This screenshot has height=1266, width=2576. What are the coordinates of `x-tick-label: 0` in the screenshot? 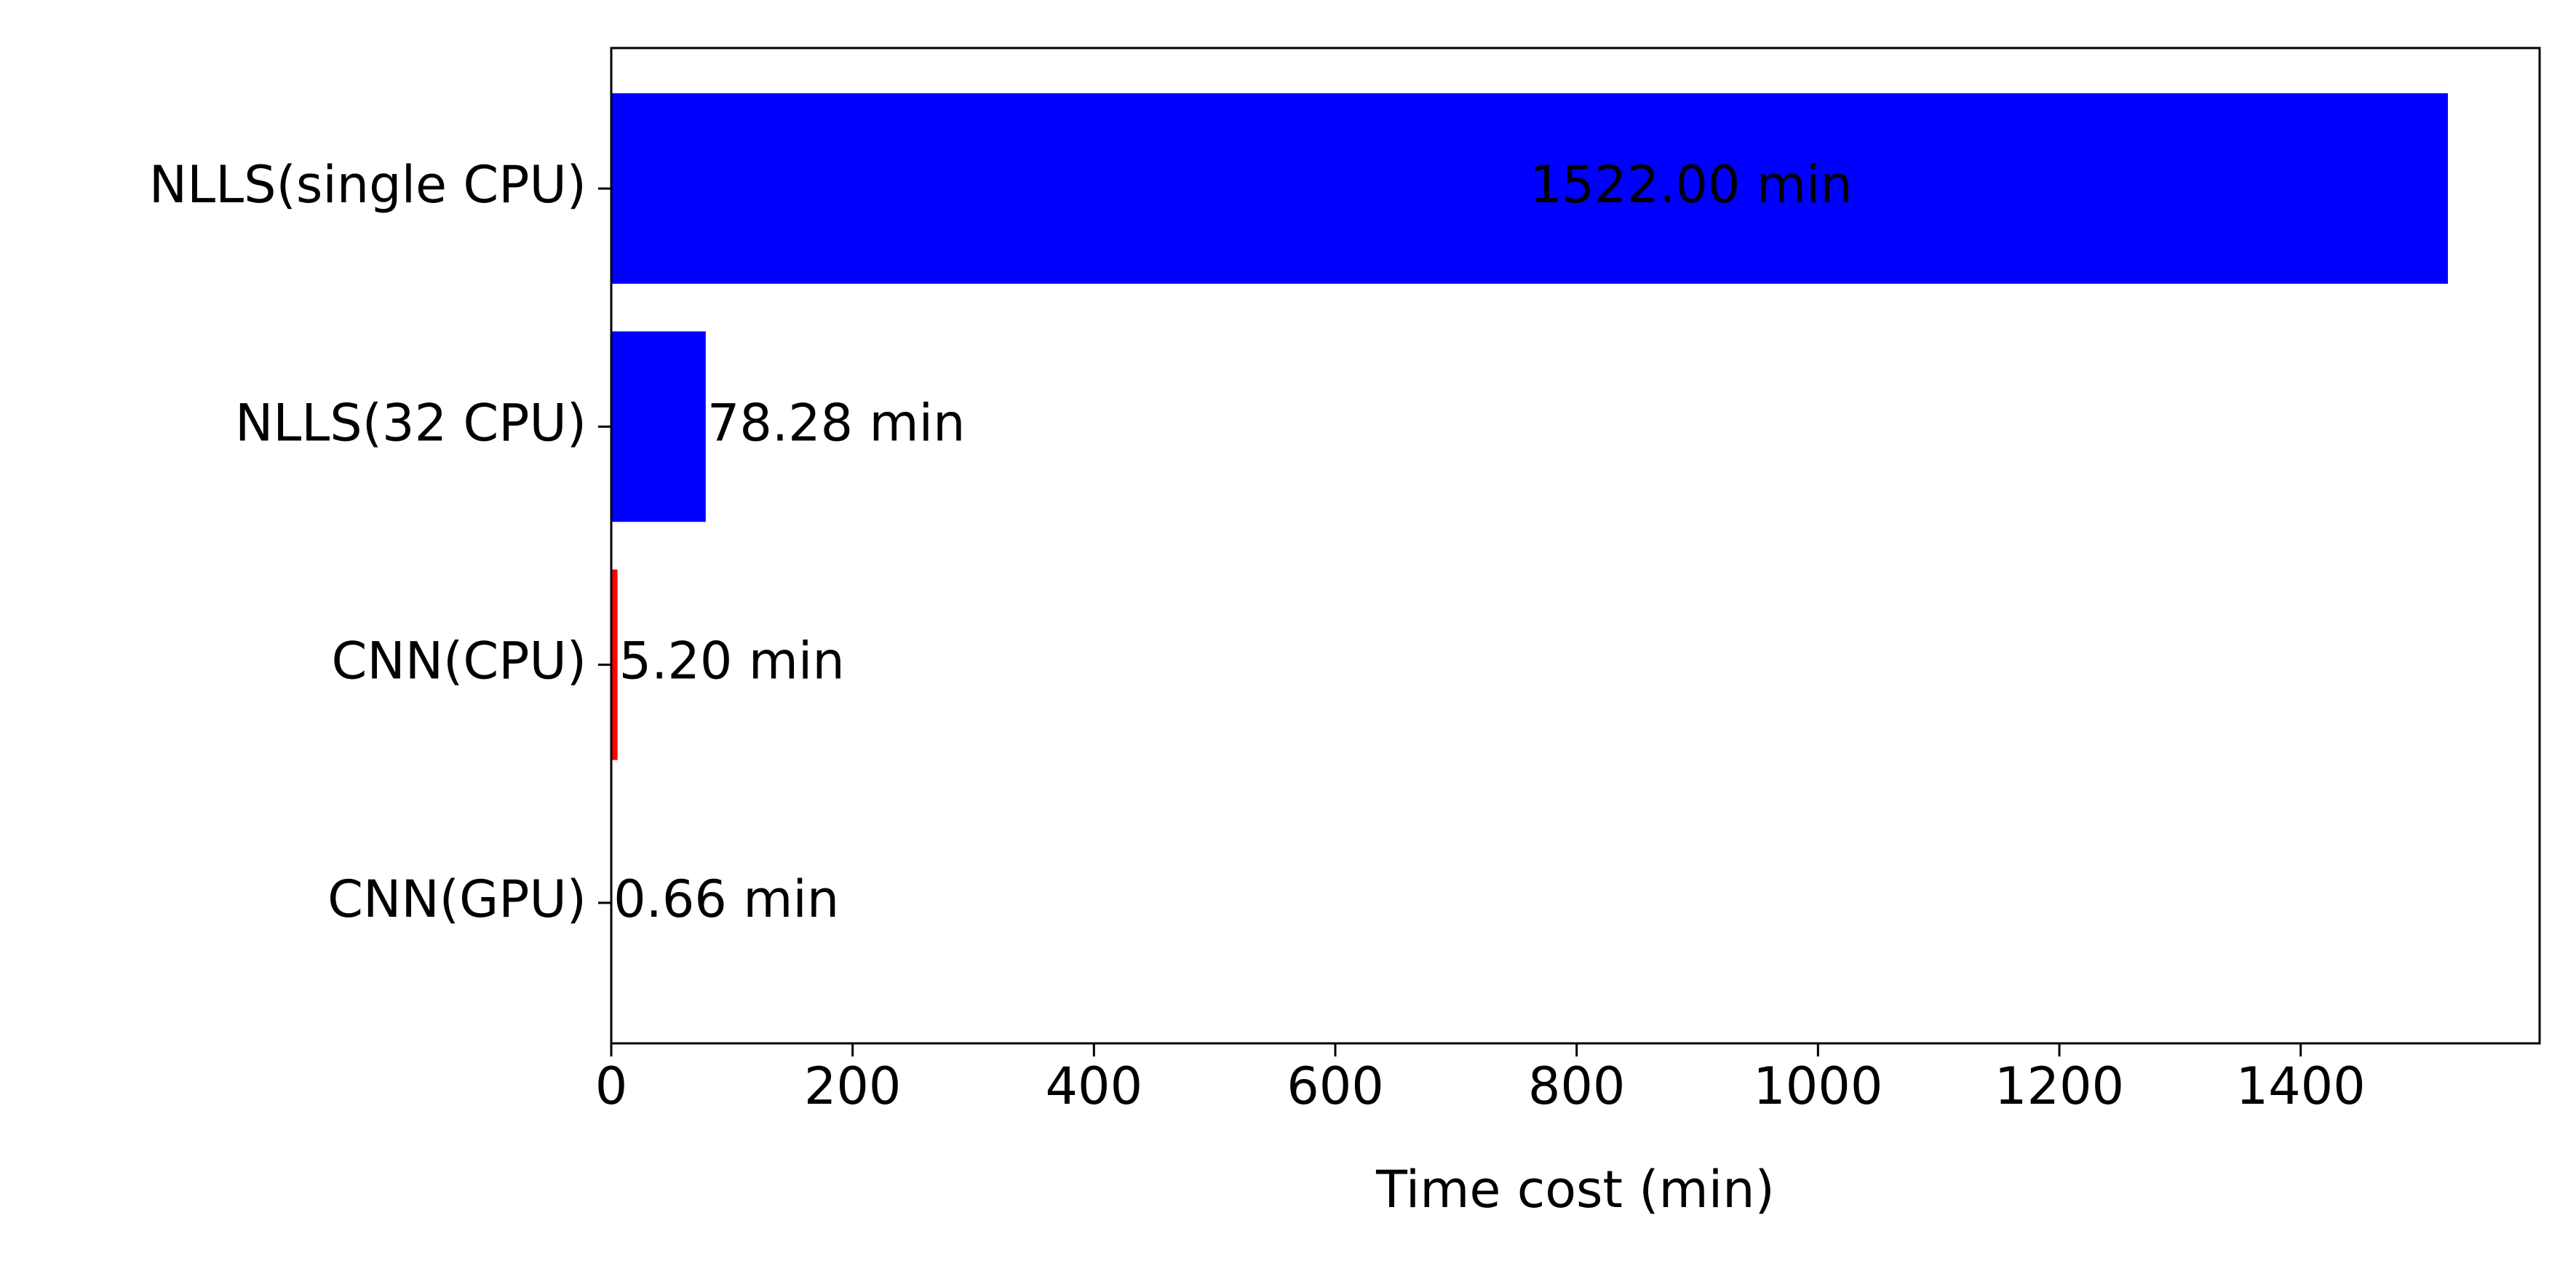 It's located at (611, 1086).